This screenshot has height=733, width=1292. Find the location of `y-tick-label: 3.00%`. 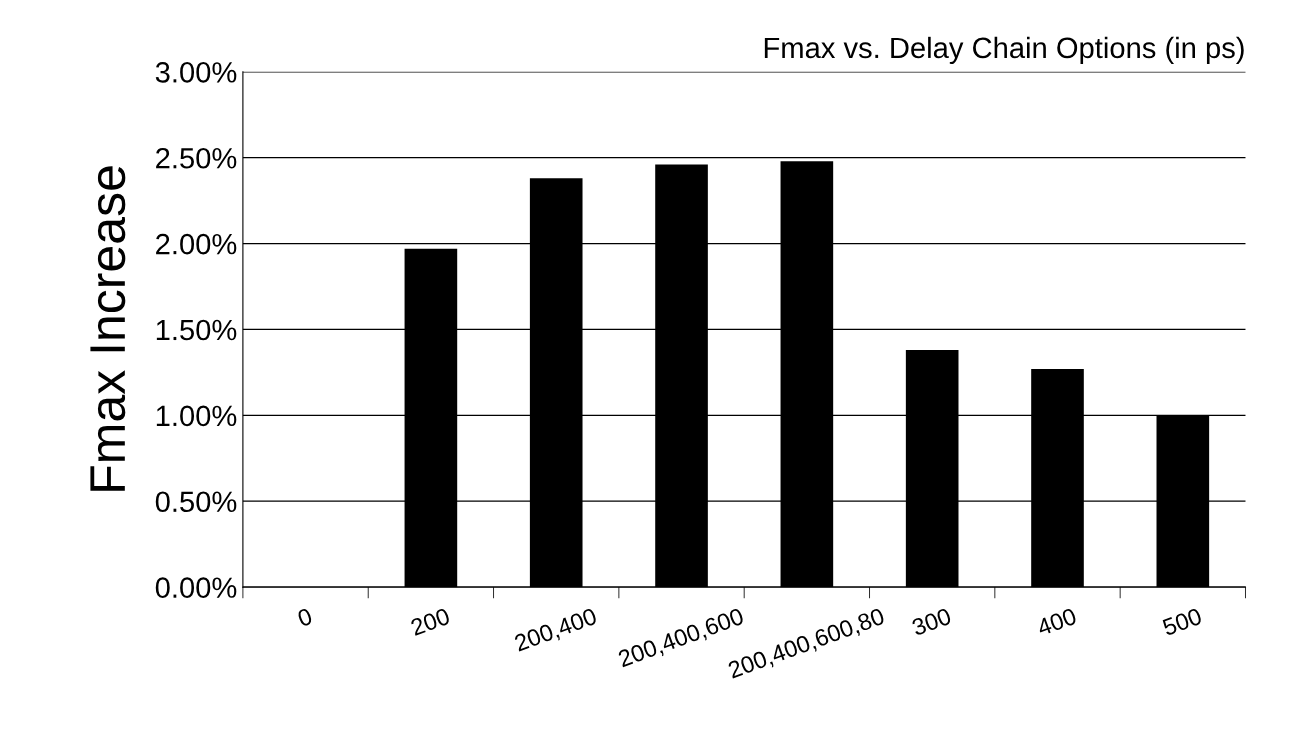

y-tick-label: 3.00% is located at coordinates (196, 72).